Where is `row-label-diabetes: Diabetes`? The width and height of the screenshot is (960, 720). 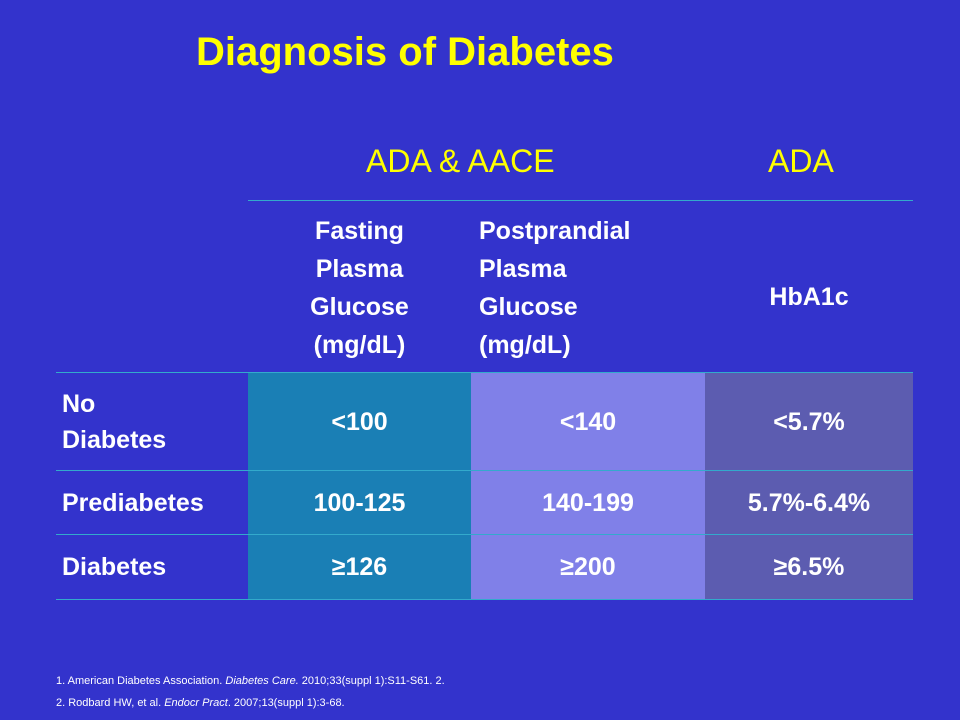
row-label-diabetes: Diabetes is located at coordinates (152, 567).